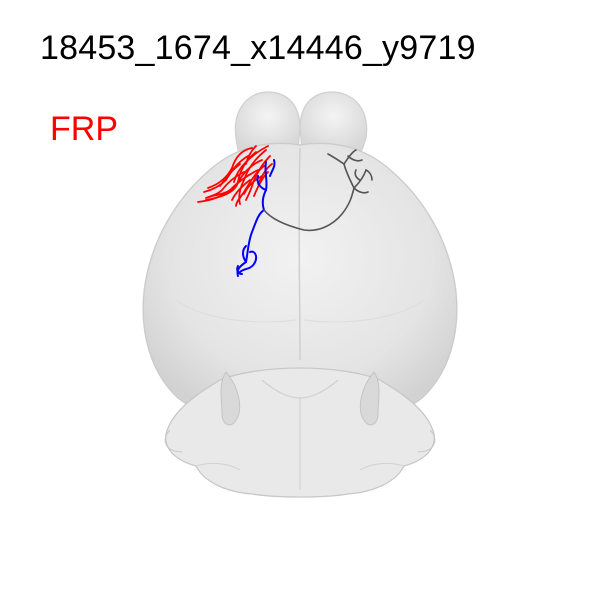 The width and height of the screenshot is (600, 600). I want to click on neuron-id-title: 18453_1674_x14446_y9719, so click(258, 48).